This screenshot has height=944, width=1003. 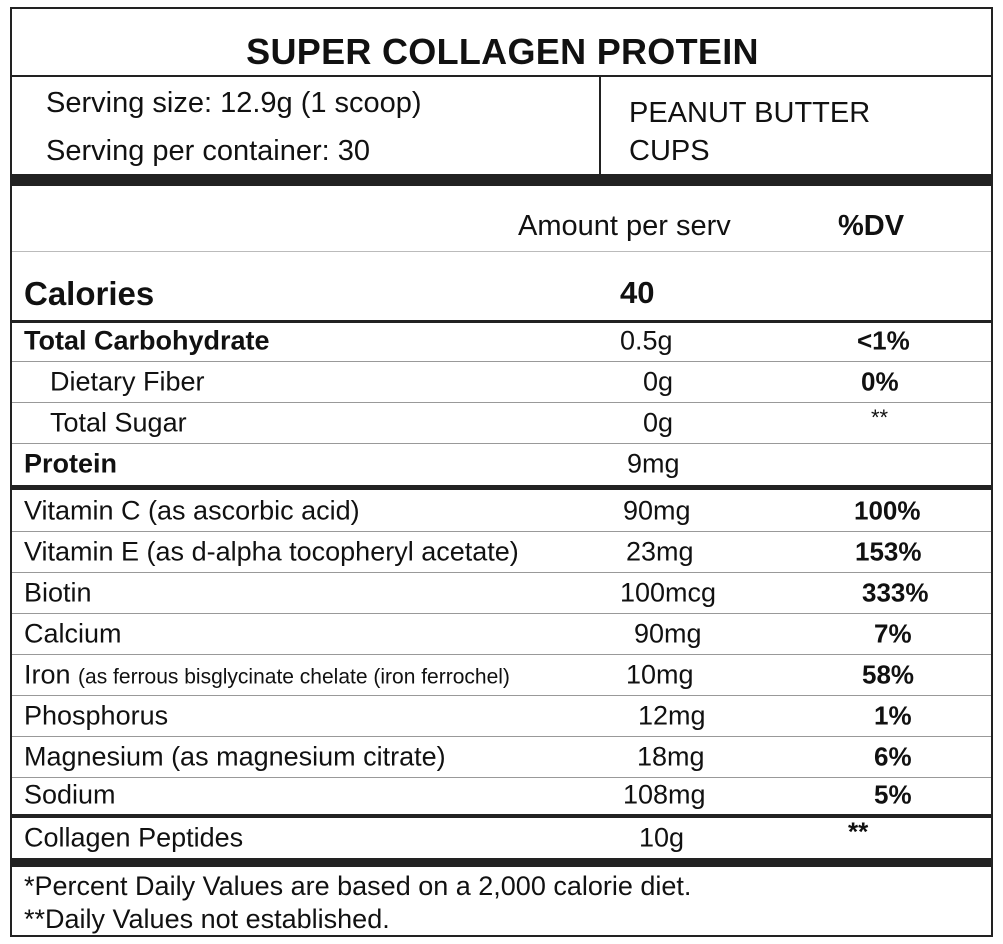 I want to click on nutrient-amount: 18mg, so click(x=671, y=756).